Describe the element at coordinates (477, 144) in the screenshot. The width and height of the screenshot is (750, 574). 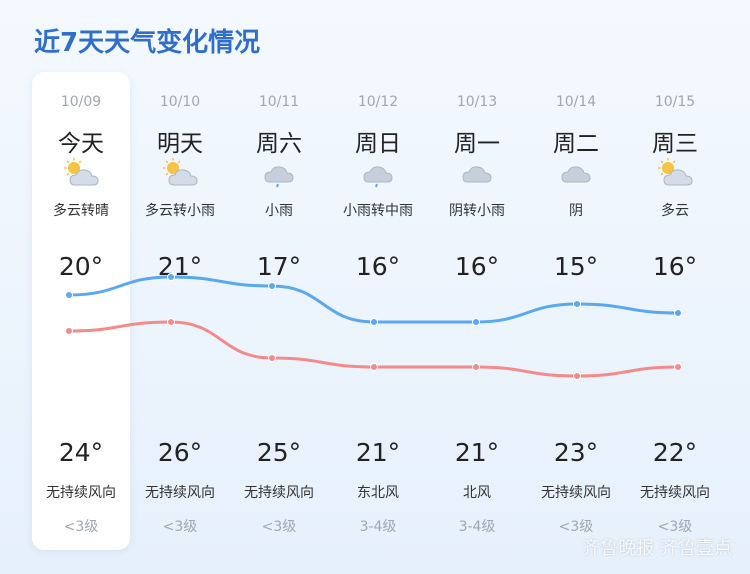
I see `day-name: 周一` at that location.